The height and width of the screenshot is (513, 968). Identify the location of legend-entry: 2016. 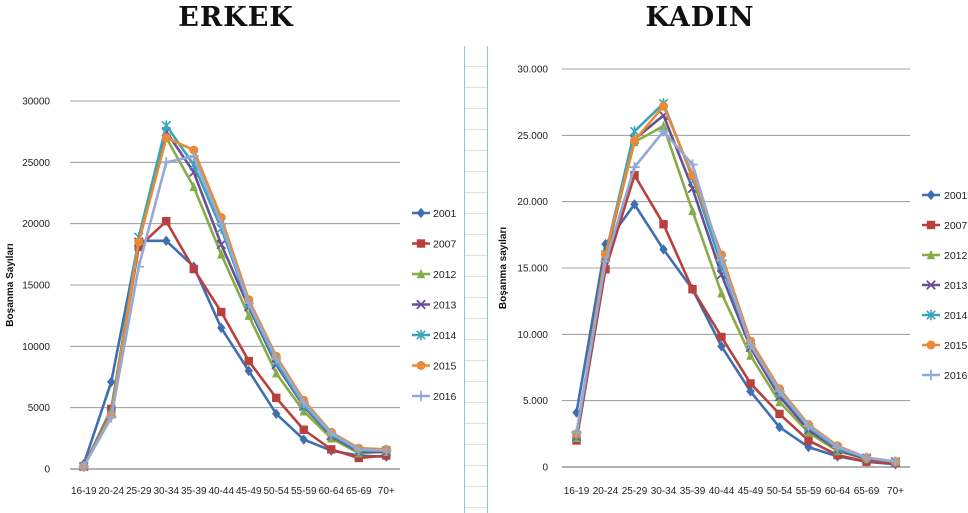
(434, 396).